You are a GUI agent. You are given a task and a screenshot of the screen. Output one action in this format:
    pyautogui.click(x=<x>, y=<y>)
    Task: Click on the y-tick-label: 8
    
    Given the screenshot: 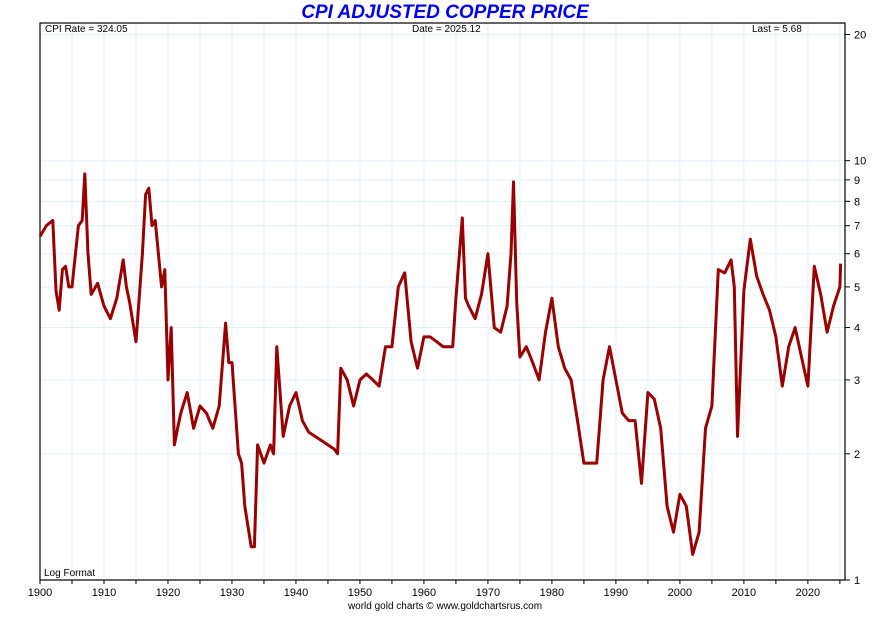 What is the action you would take?
    pyautogui.click(x=857, y=202)
    